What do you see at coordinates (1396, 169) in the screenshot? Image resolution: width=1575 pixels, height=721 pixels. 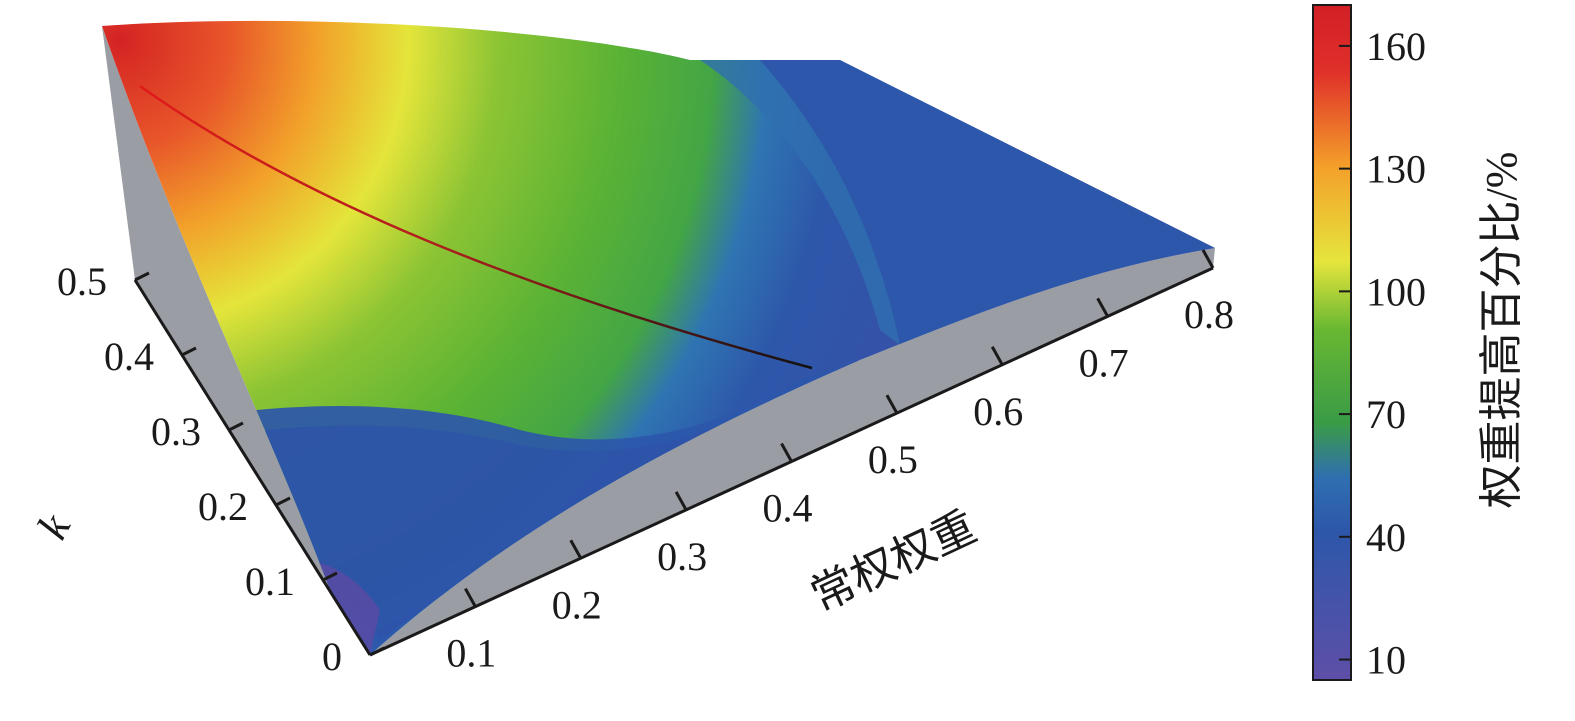 I see `colorbar-tick-label: 130` at bounding box center [1396, 169].